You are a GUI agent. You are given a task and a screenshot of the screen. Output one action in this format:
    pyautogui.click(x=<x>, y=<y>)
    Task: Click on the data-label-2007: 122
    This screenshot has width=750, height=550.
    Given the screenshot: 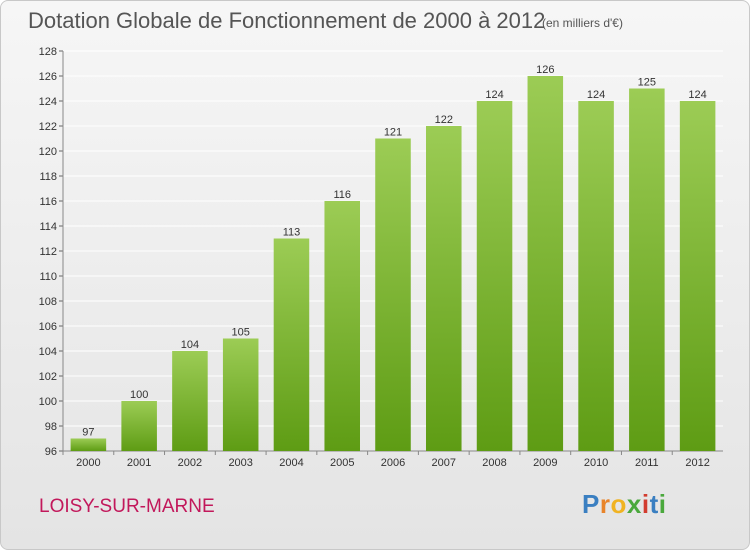 What is the action you would take?
    pyautogui.click(x=444, y=120)
    